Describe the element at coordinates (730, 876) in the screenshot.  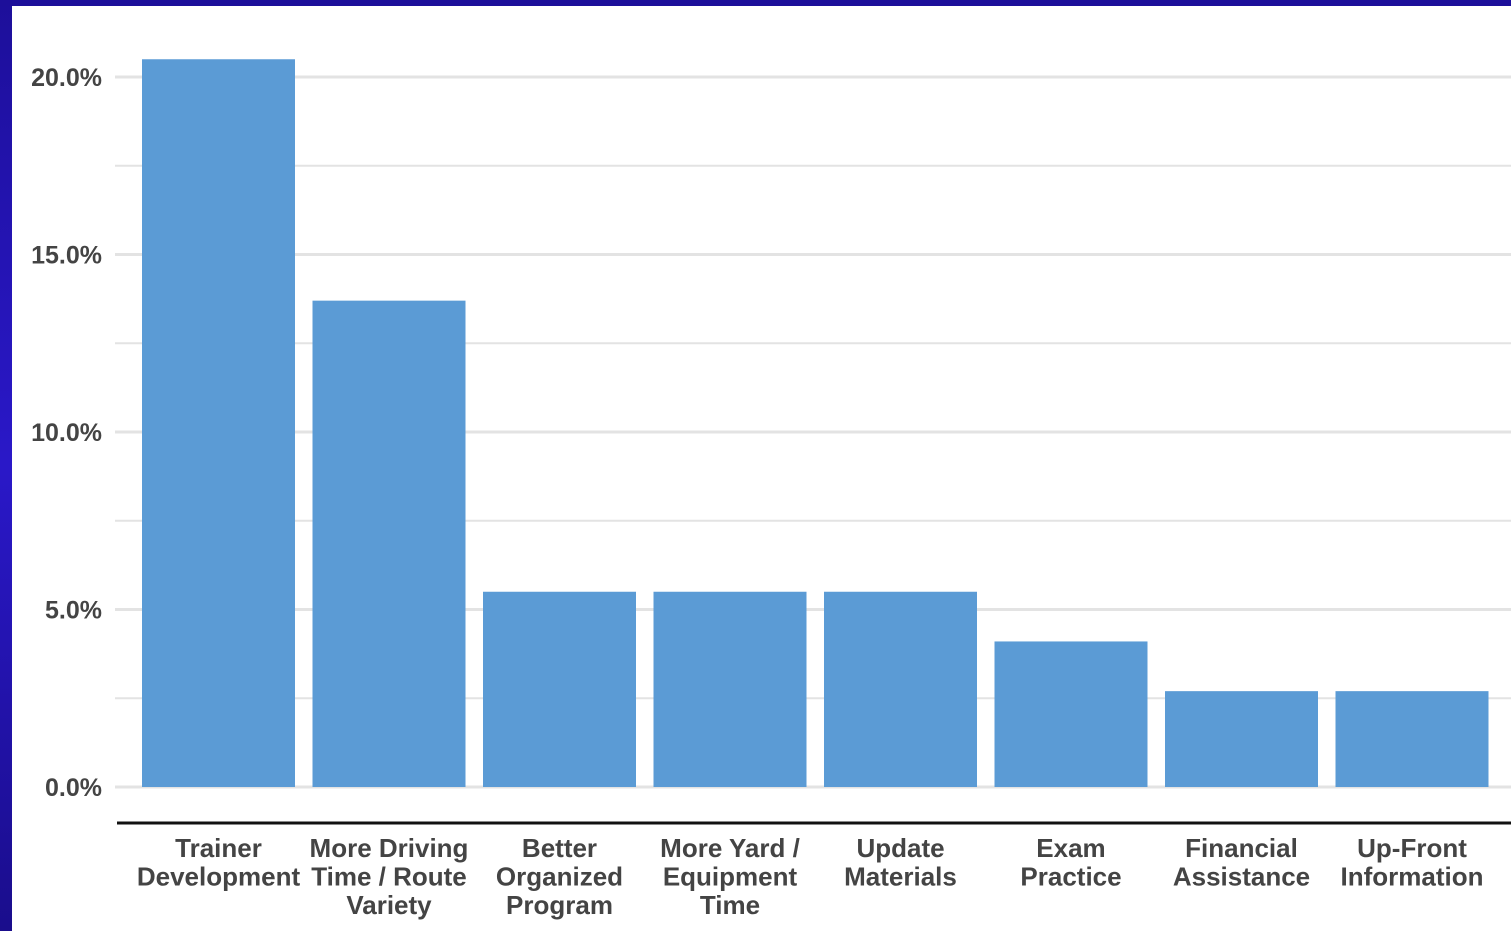
I see `x-tick-label: More Yard / Equipment Time` at that location.